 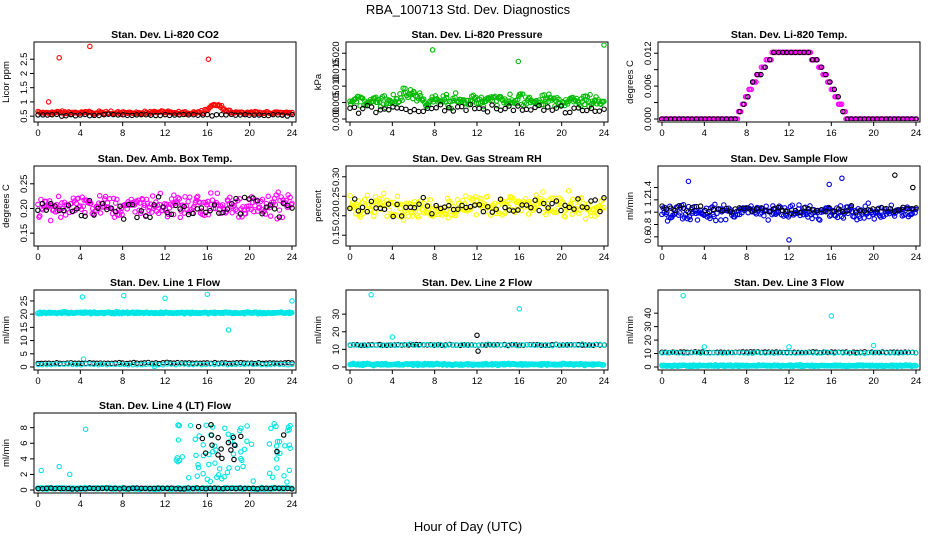 I want to click on panel-frame, so click(x=165, y=453).